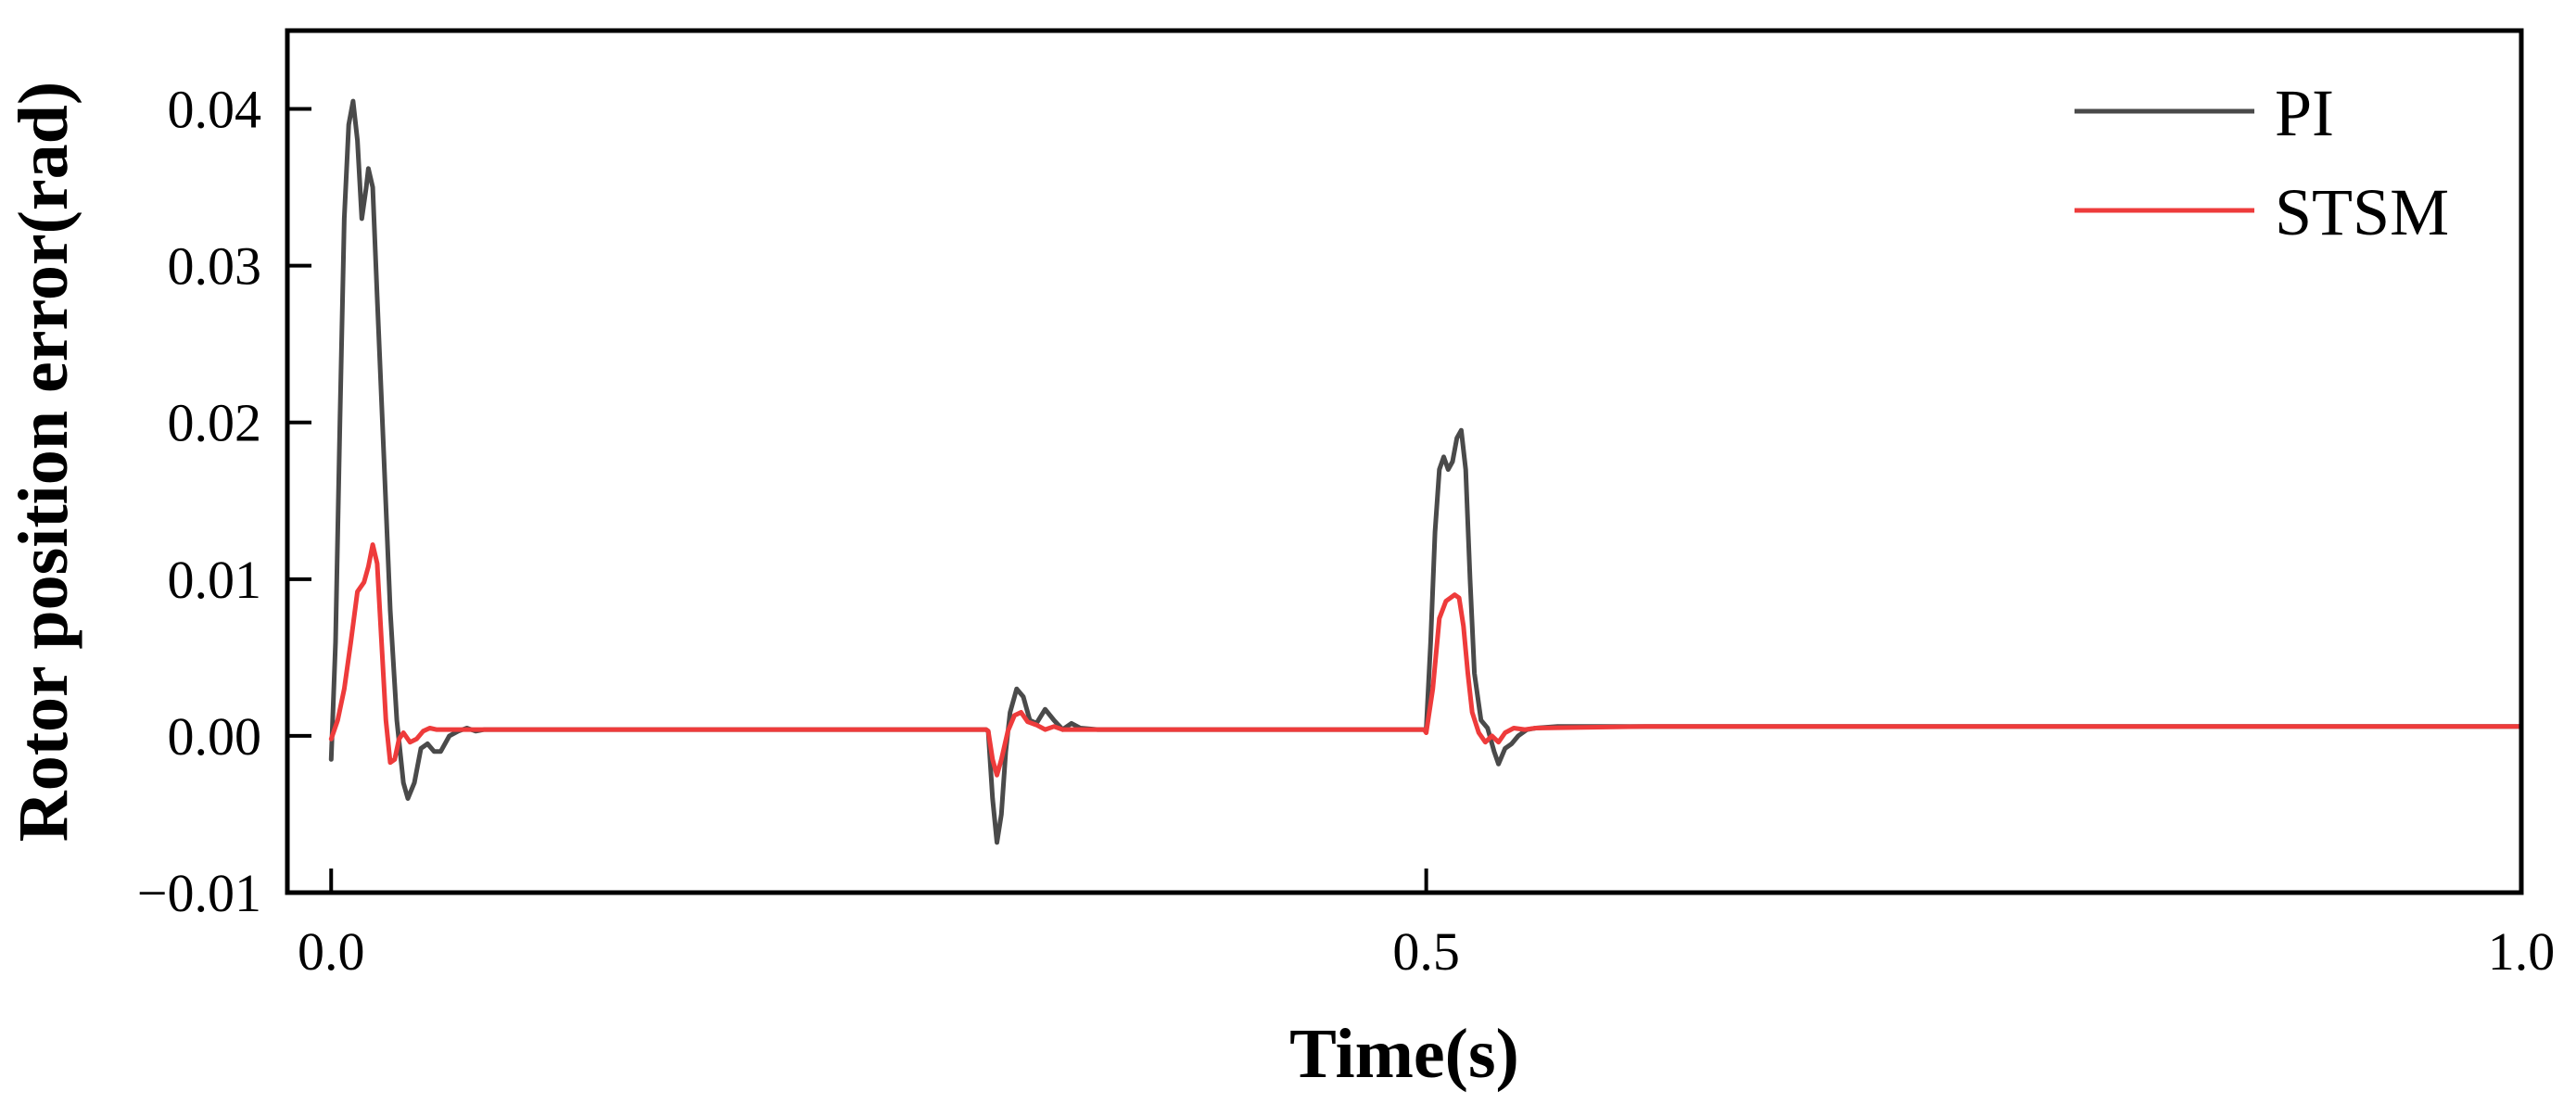  Describe the element at coordinates (2362, 212) in the screenshot. I see `legend-label-stsm: STSM` at that location.